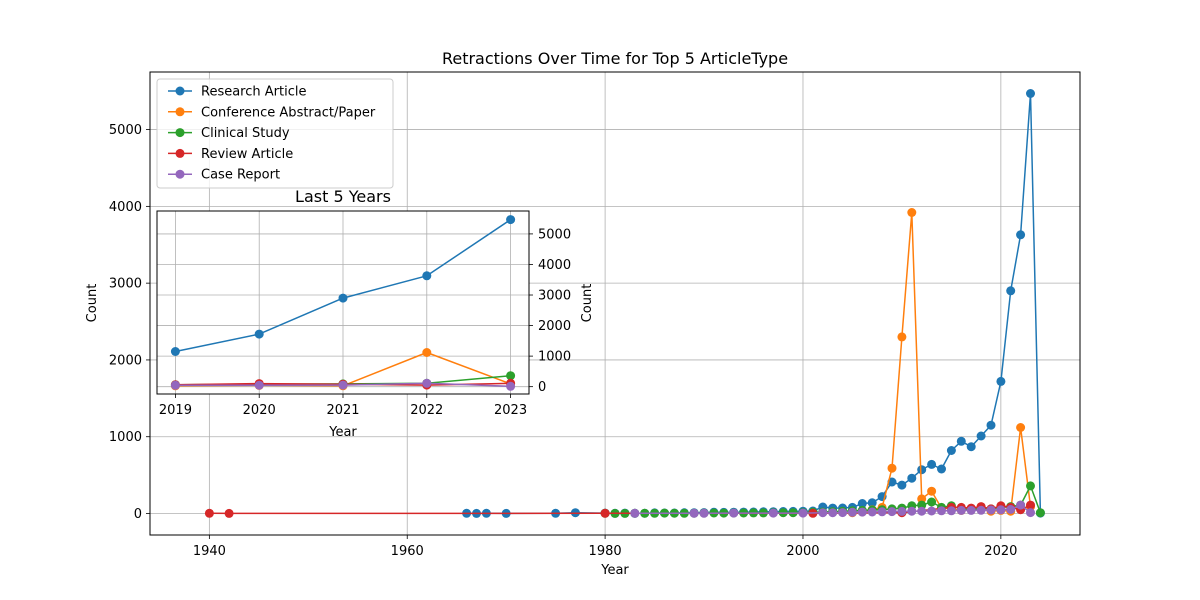  I want to click on main-series-line, so click(832, 509).